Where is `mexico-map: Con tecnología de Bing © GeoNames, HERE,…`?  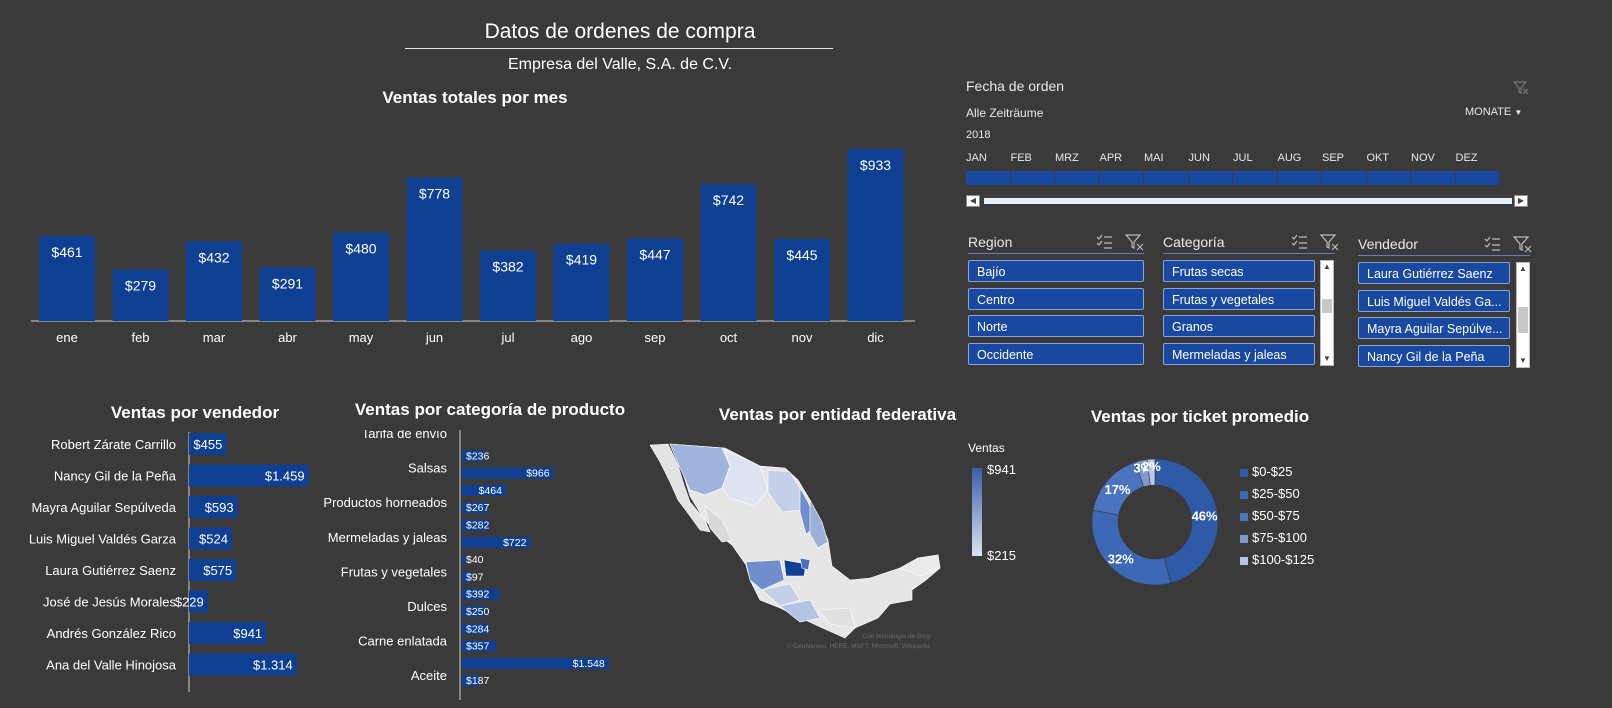 mexico-map: Con tecnología de Bing © GeoNames, HERE,… is located at coordinates (800, 552).